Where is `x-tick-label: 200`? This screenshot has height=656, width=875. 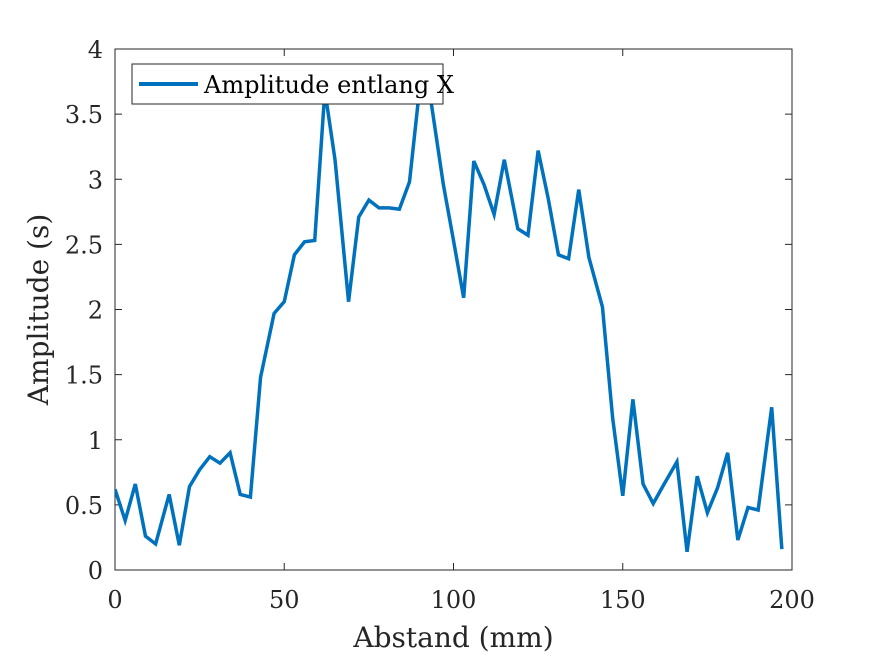 x-tick-label: 200 is located at coordinates (792, 600).